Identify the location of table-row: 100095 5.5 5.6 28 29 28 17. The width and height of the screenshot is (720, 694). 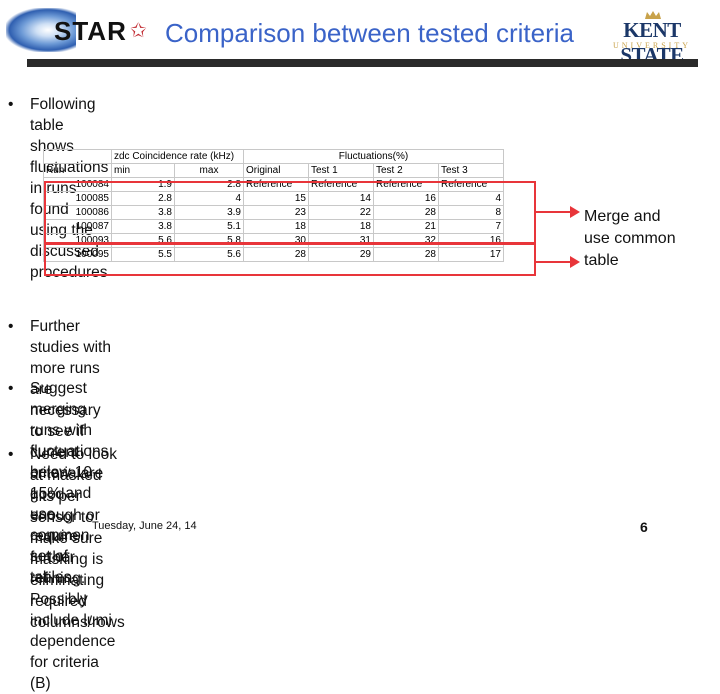
(273, 254).